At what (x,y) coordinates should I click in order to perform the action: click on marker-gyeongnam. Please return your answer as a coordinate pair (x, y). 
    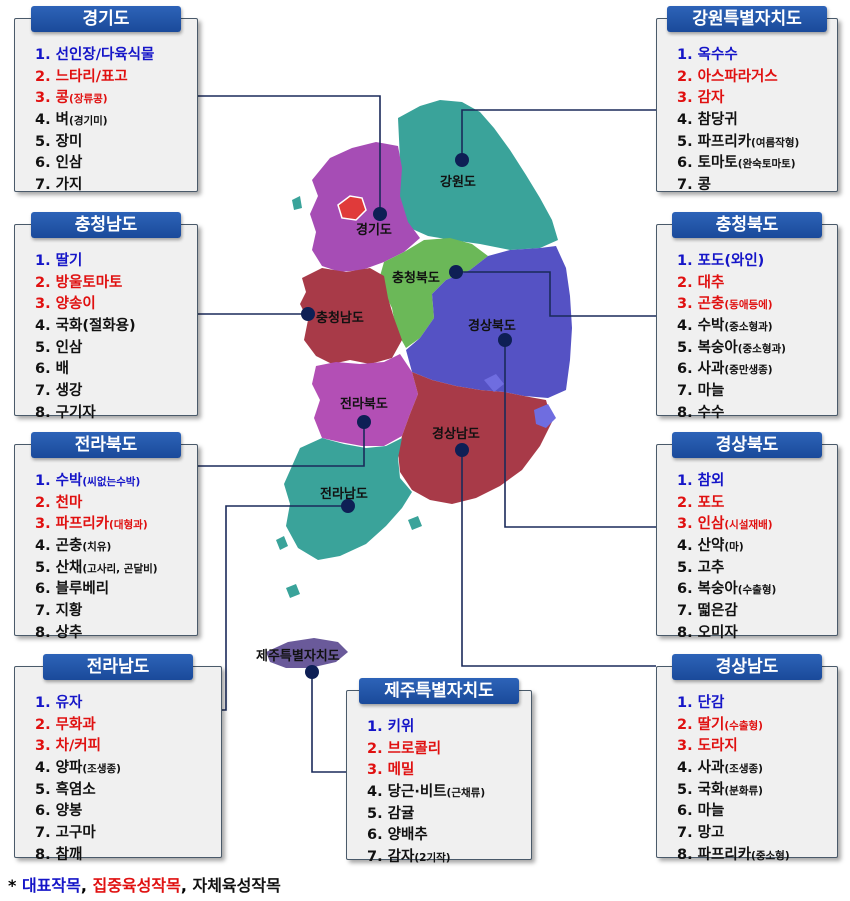
    Looking at the image, I should click on (462, 450).